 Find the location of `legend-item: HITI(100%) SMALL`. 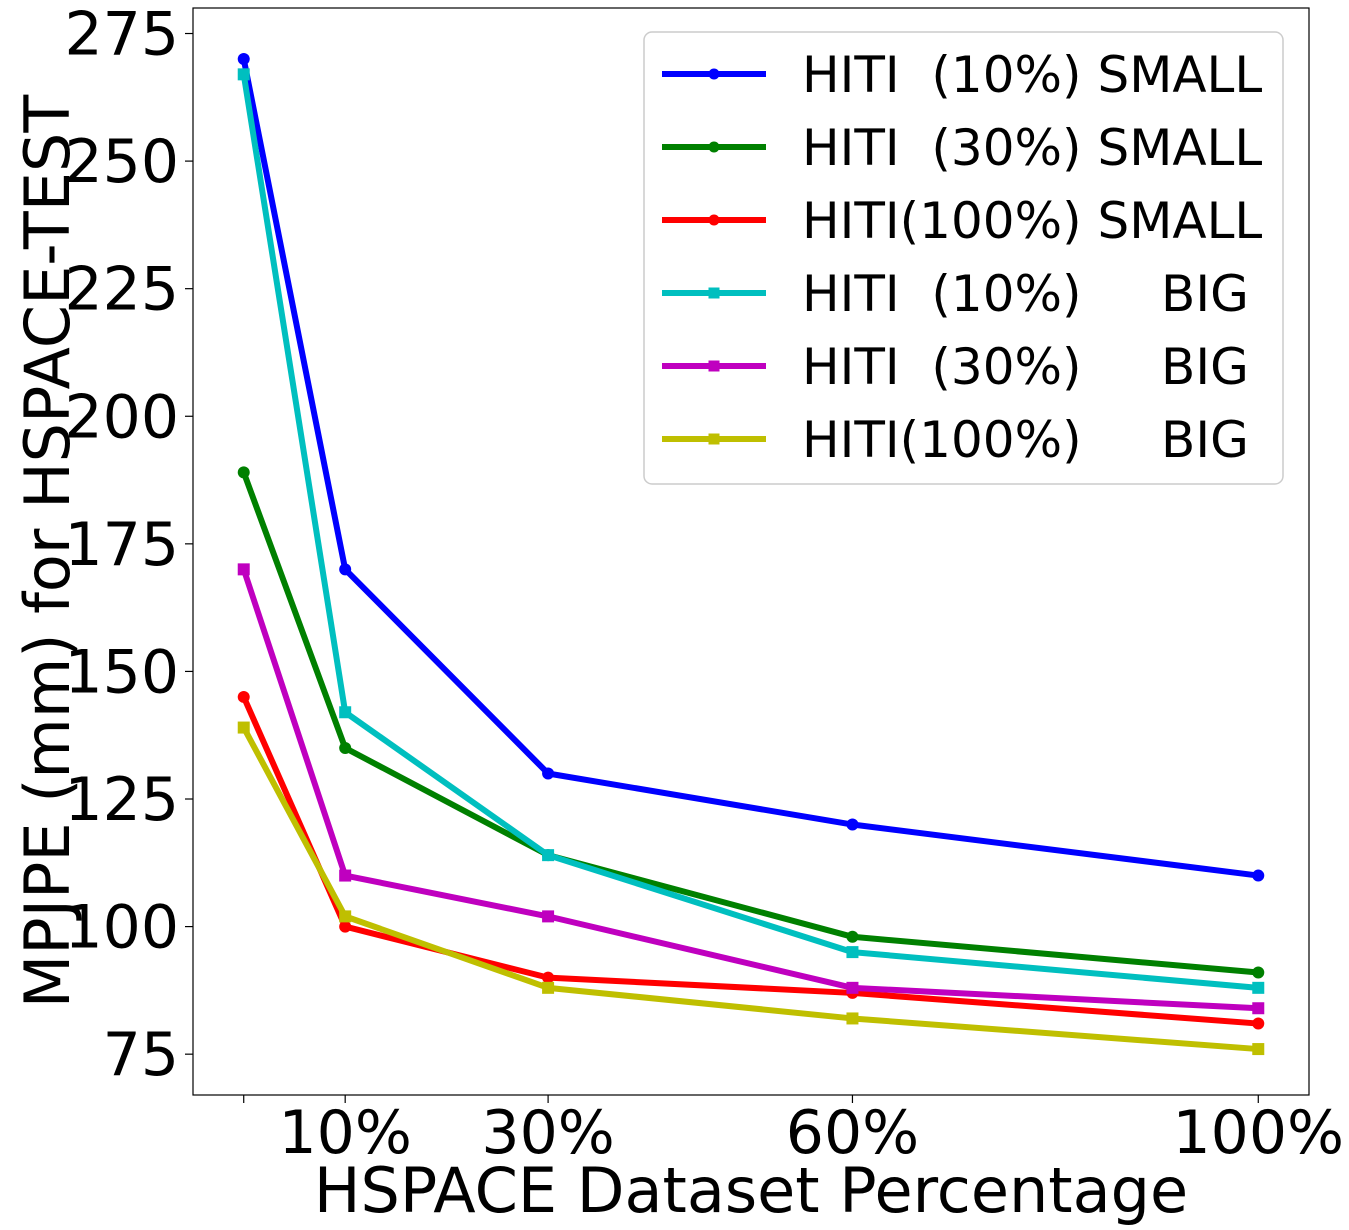

legend-item: HITI(100%) SMALL is located at coordinates (962, 221).